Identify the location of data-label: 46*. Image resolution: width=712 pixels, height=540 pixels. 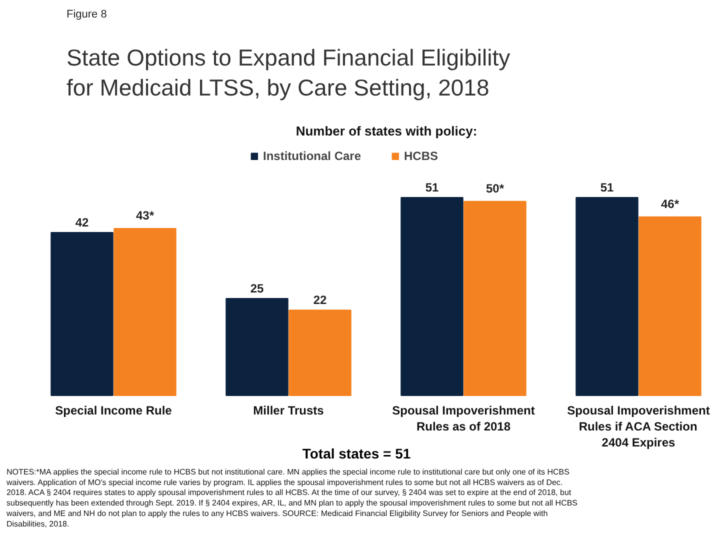
(670, 203).